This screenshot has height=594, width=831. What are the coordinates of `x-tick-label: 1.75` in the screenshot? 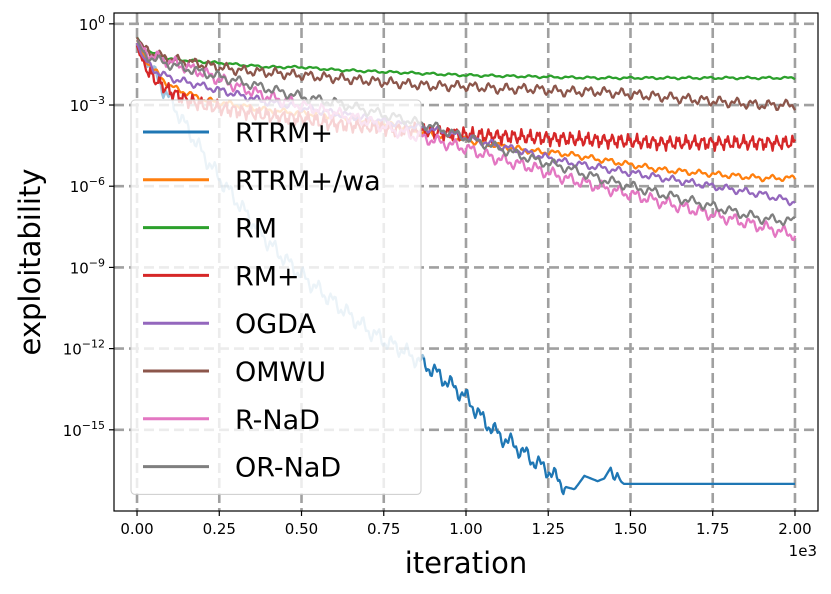 It's located at (712, 529).